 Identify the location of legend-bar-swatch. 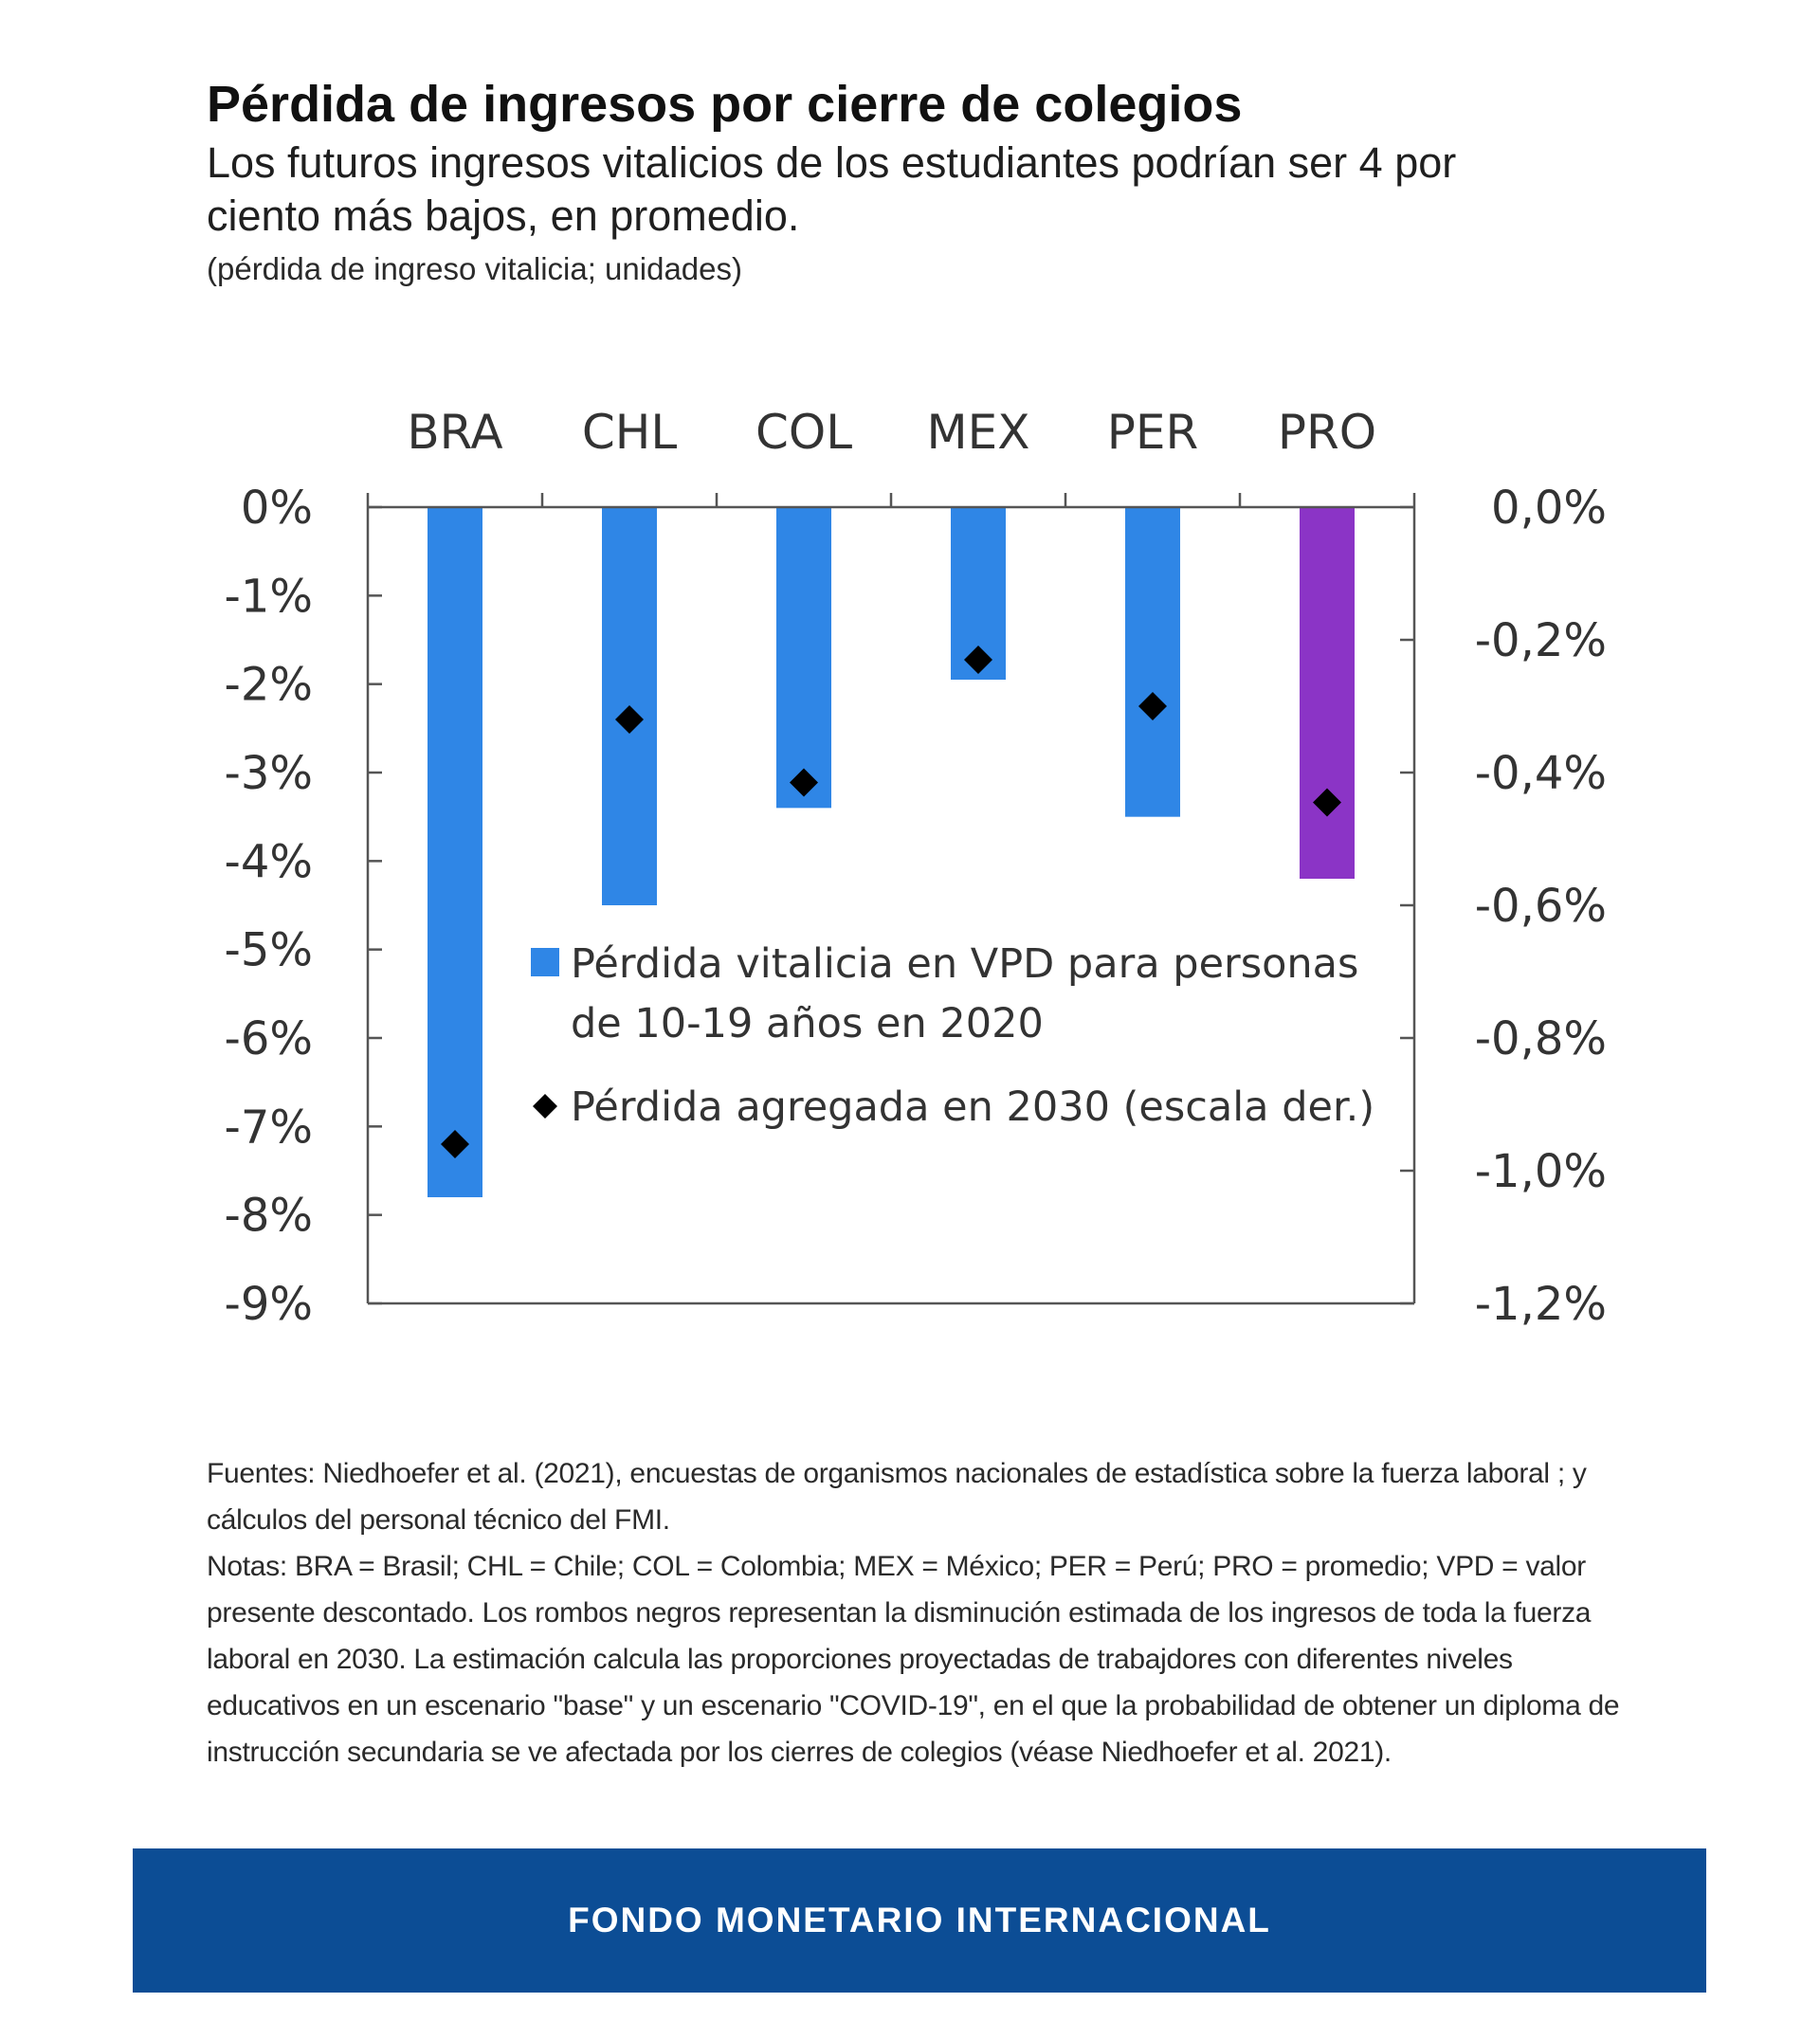
(545, 962).